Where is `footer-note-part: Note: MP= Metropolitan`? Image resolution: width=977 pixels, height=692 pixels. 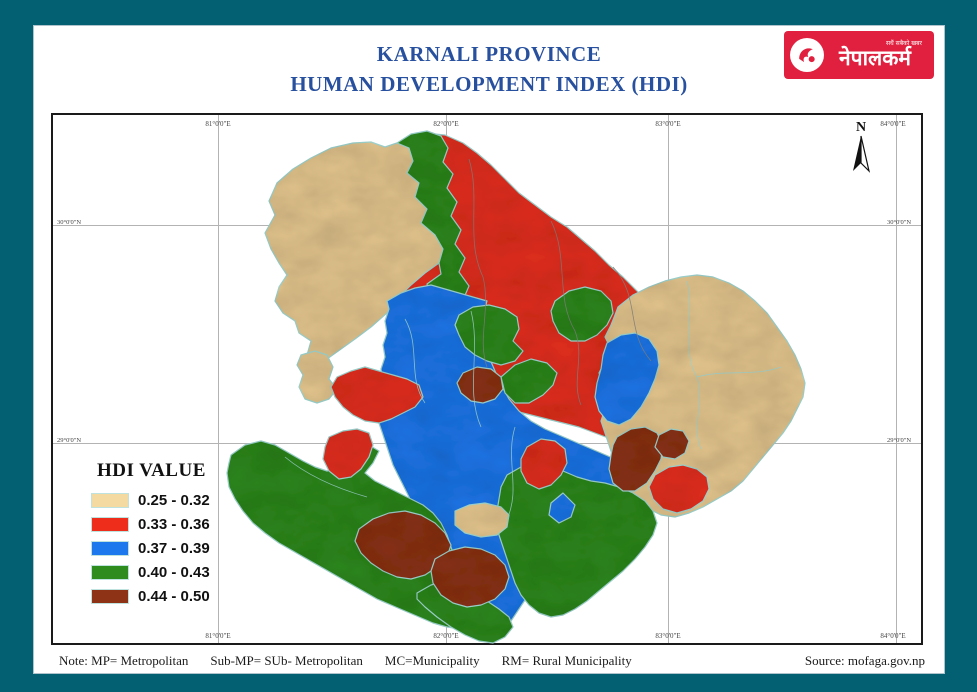 footer-note-part: Note: MP= Metropolitan is located at coordinates (124, 660).